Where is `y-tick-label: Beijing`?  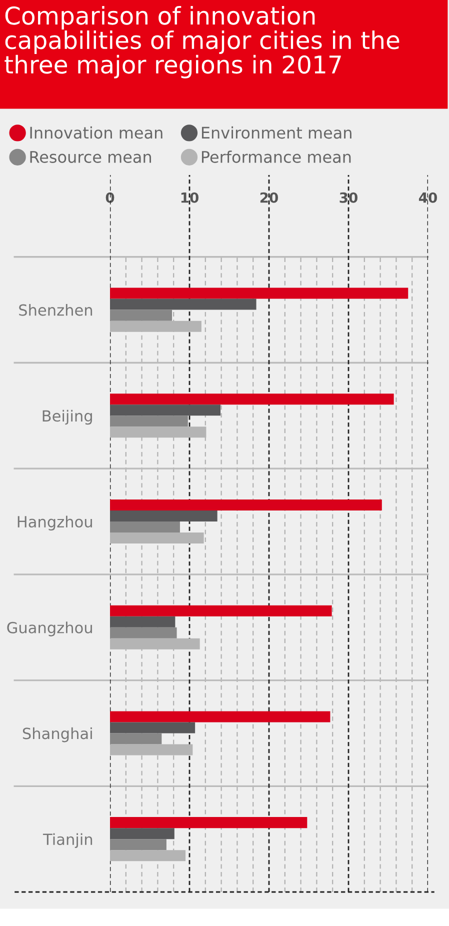
y-tick-label: Beijing is located at coordinates (67, 417).